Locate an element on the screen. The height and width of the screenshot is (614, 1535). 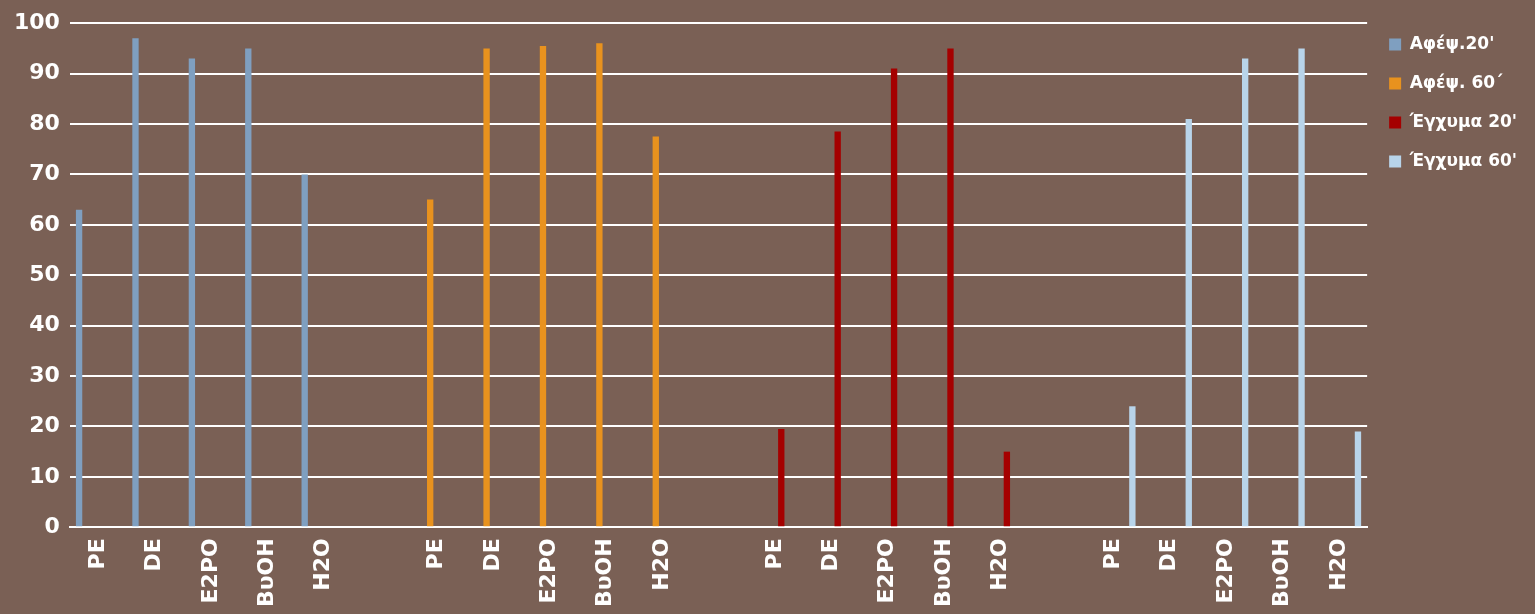
legend-label: Έγχυμα 20' is located at coordinates (1462, 120).